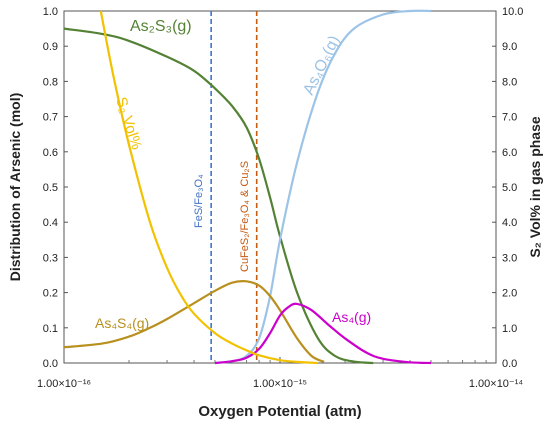 This screenshot has width=550, height=426. Describe the element at coordinates (50, 223) in the screenshot. I see `y-tick-label-left: 0.4` at that location.